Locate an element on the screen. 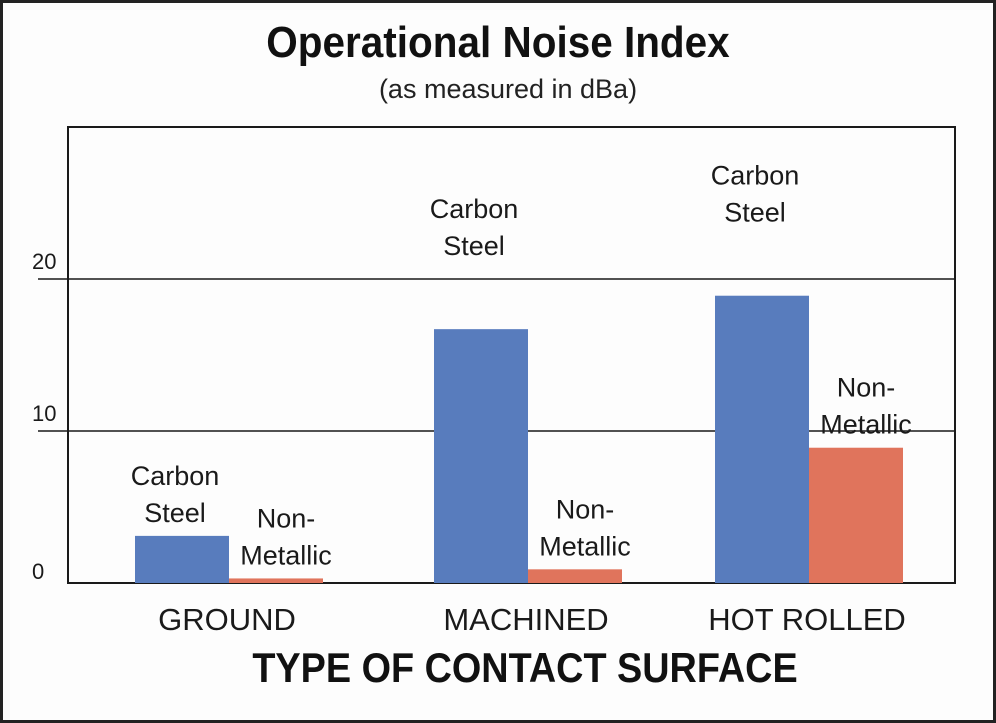 The width and height of the screenshot is (996, 723). y-tick-label: 20 is located at coordinates (44, 261).